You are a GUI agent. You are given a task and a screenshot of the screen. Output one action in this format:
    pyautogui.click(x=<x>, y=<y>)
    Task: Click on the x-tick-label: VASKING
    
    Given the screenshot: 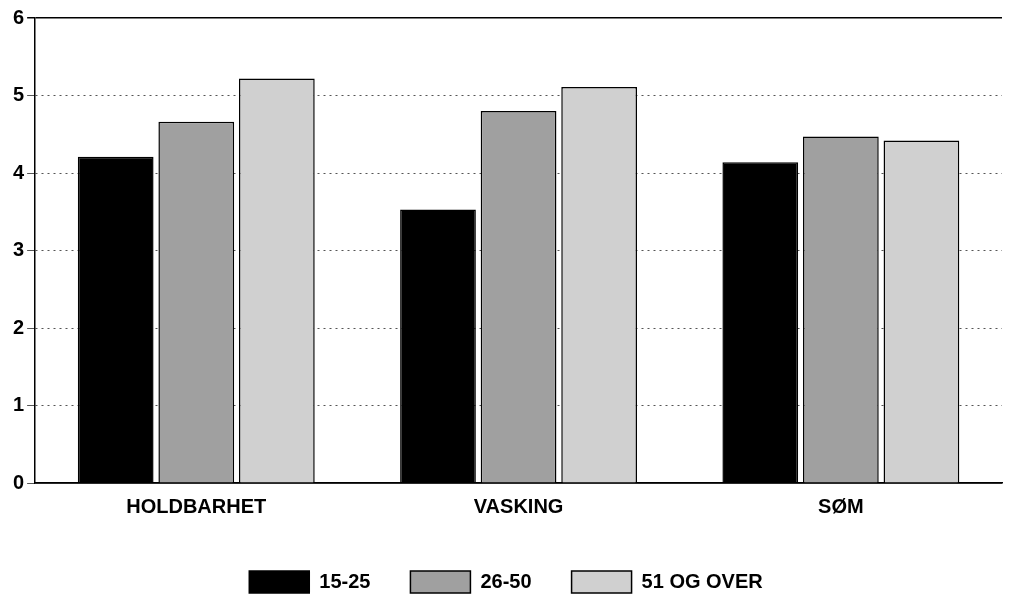 What is the action you would take?
    pyautogui.click(x=518, y=505)
    